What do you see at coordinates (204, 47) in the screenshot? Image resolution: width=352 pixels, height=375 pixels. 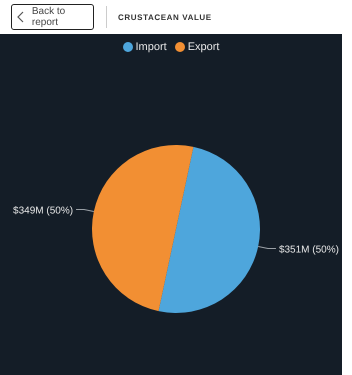 I see `legend-label: Export` at bounding box center [204, 47].